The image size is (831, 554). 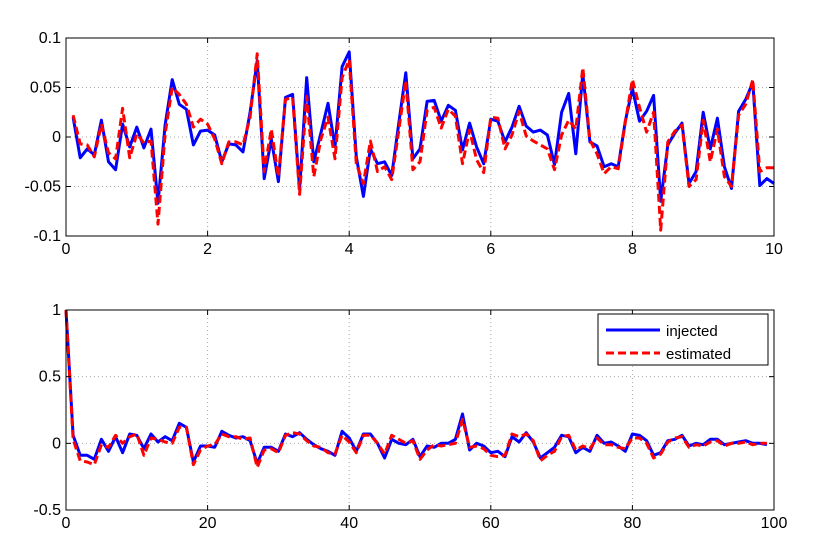 I want to click on y-tick-label: -0.5, so click(x=47, y=510).